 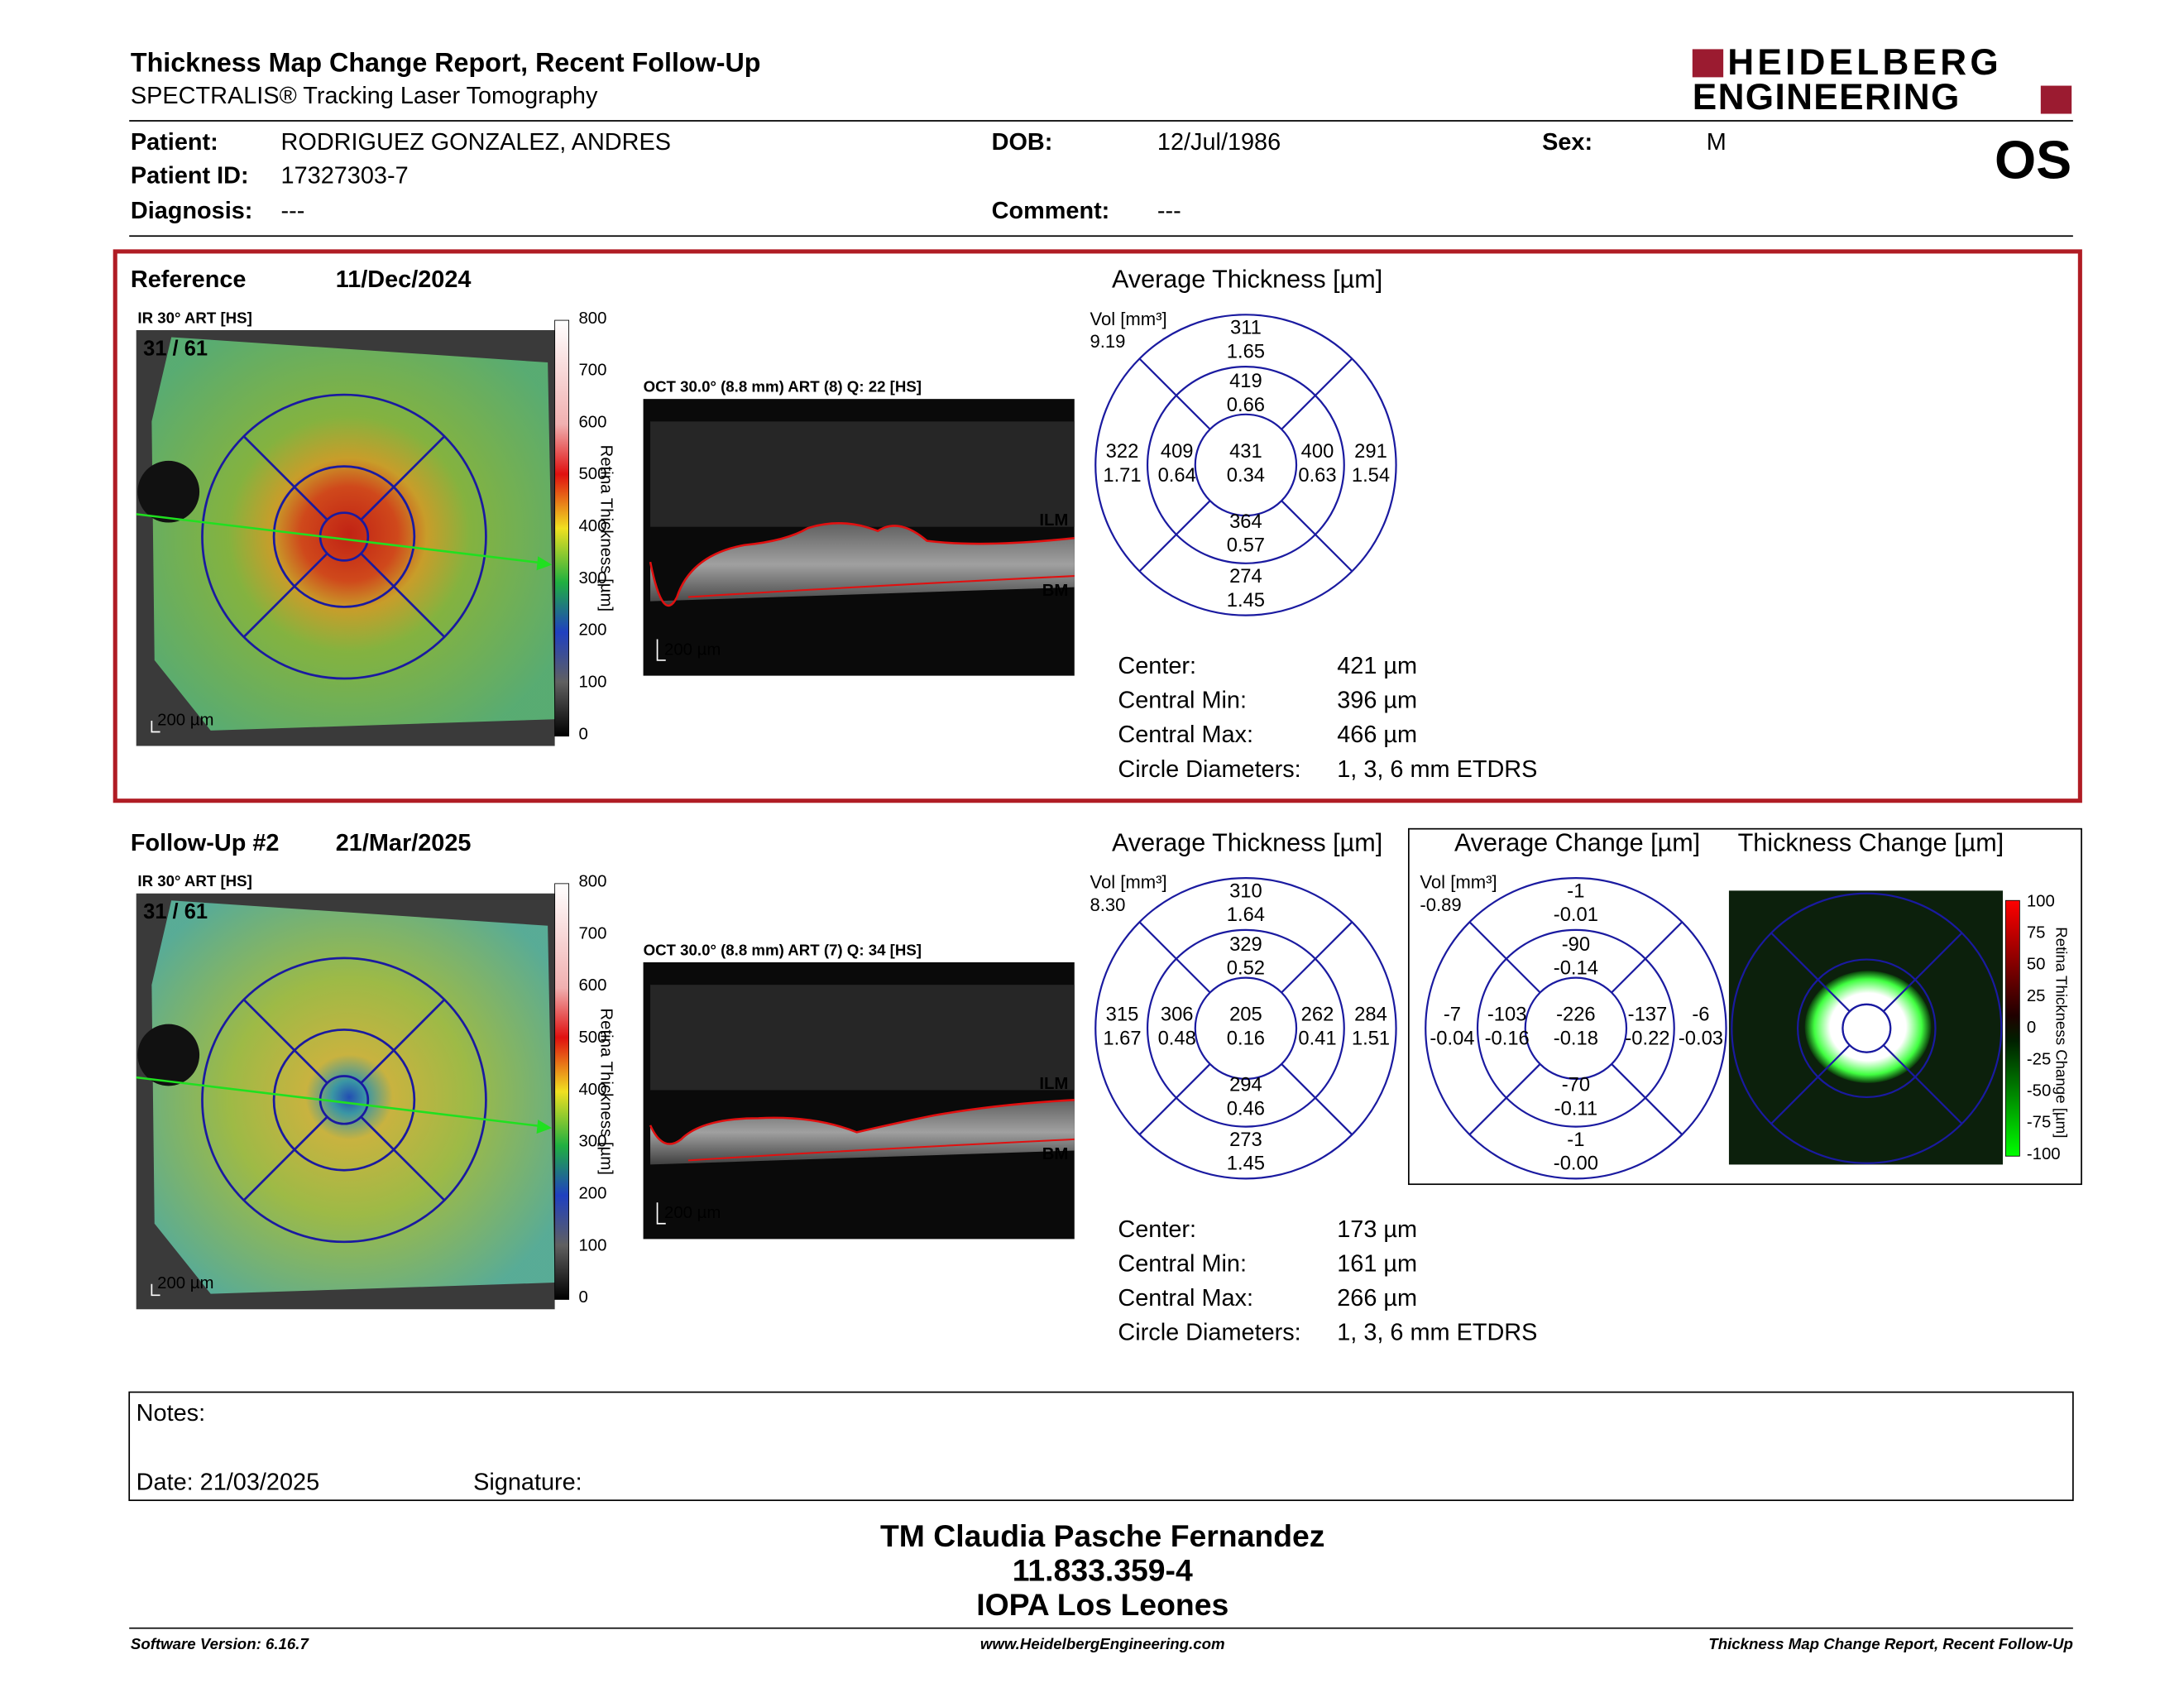 I want to click on sector-thickness: -1, so click(x=1575, y=1140).